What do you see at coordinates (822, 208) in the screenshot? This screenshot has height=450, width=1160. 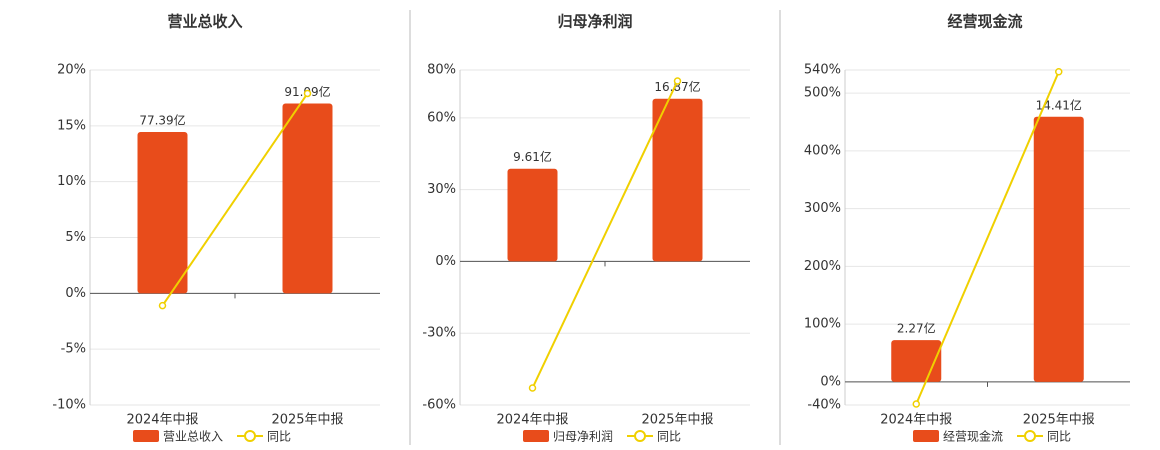 I see `y-tick-label: 300%` at bounding box center [822, 208].